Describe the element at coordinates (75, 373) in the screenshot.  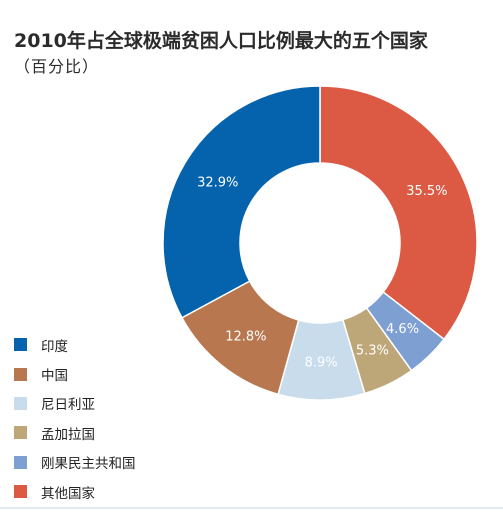
I see `legend-item-china: 中国` at that location.